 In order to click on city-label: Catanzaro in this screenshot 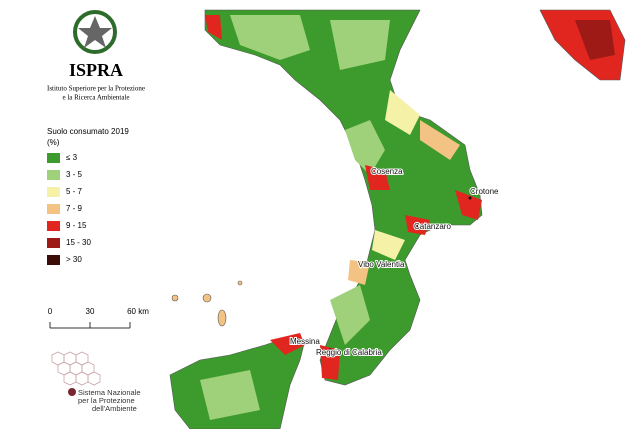, I will do `click(432, 226)`.